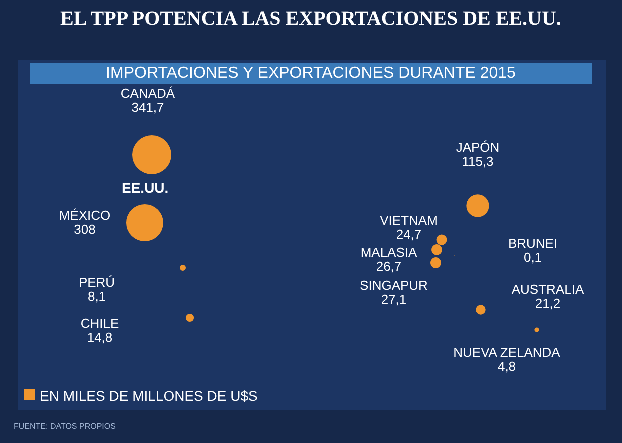 This screenshot has width=622, height=443. Describe the element at coordinates (478, 161) in the screenshot. I see `data-label: 115,3` at that location.